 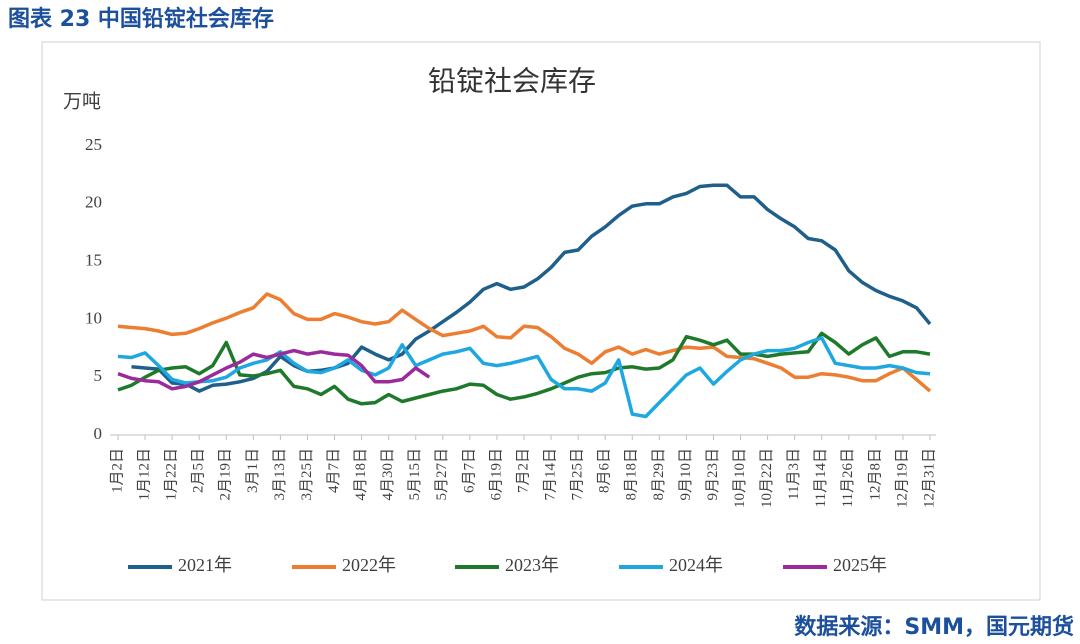 I want to click on x-tick-label: 8月6日, so click(x=605, y=470).